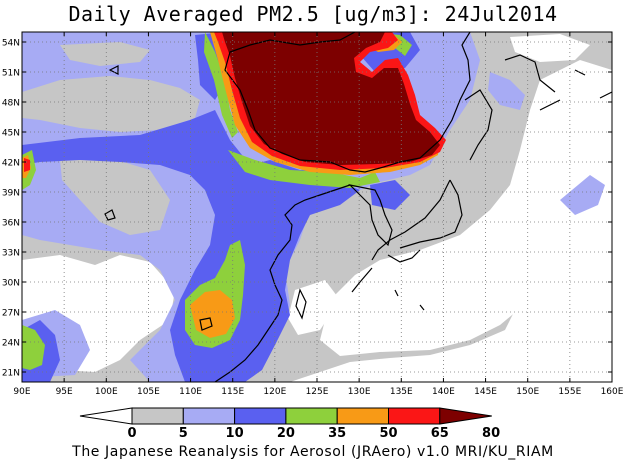 The image size is (626, 466). Describe the element at coordinates (359, 392) in the screenshot. I see `lon-tick-label: 130E` at that location.